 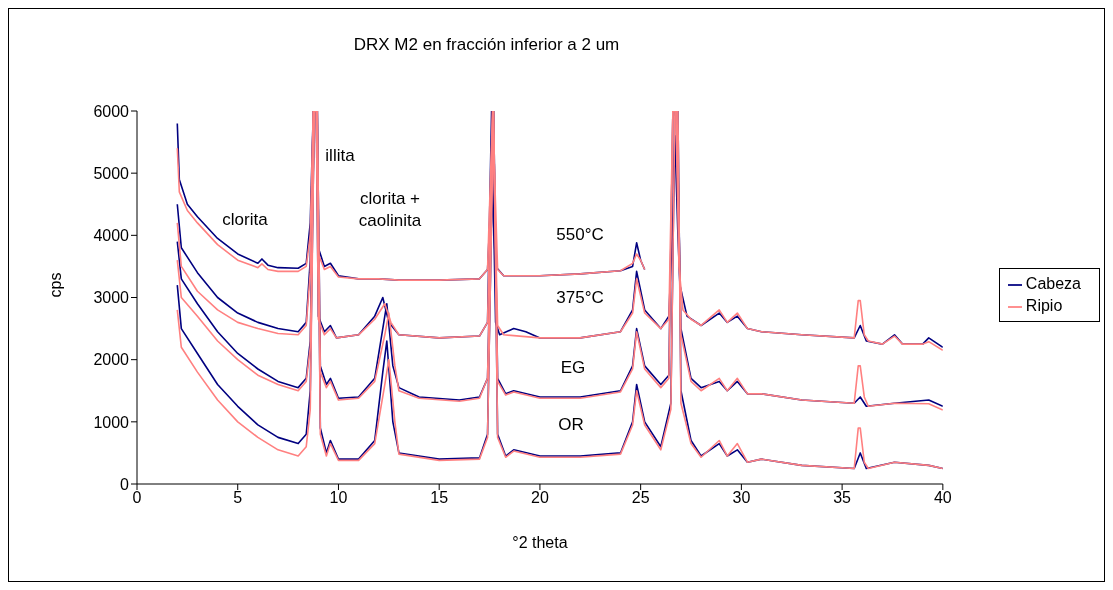 What do you see at coordinates (111, 298) in the screenshot?
I see `y-tick-label: 3000` at bounding box center [111, 298].